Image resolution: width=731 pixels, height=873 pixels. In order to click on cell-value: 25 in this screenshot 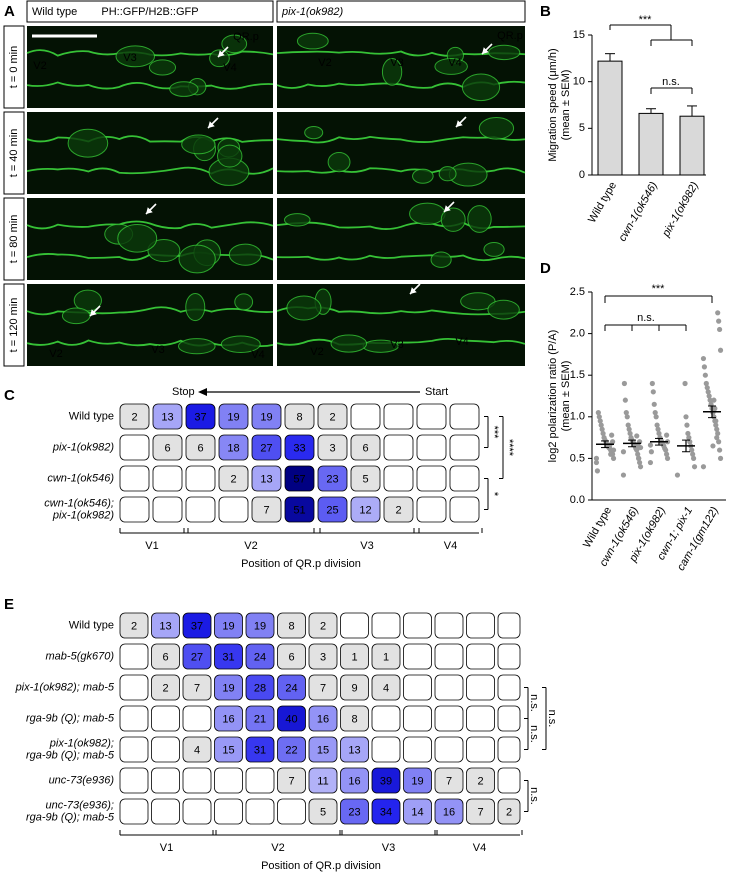, I will do `click(332, 510)`.